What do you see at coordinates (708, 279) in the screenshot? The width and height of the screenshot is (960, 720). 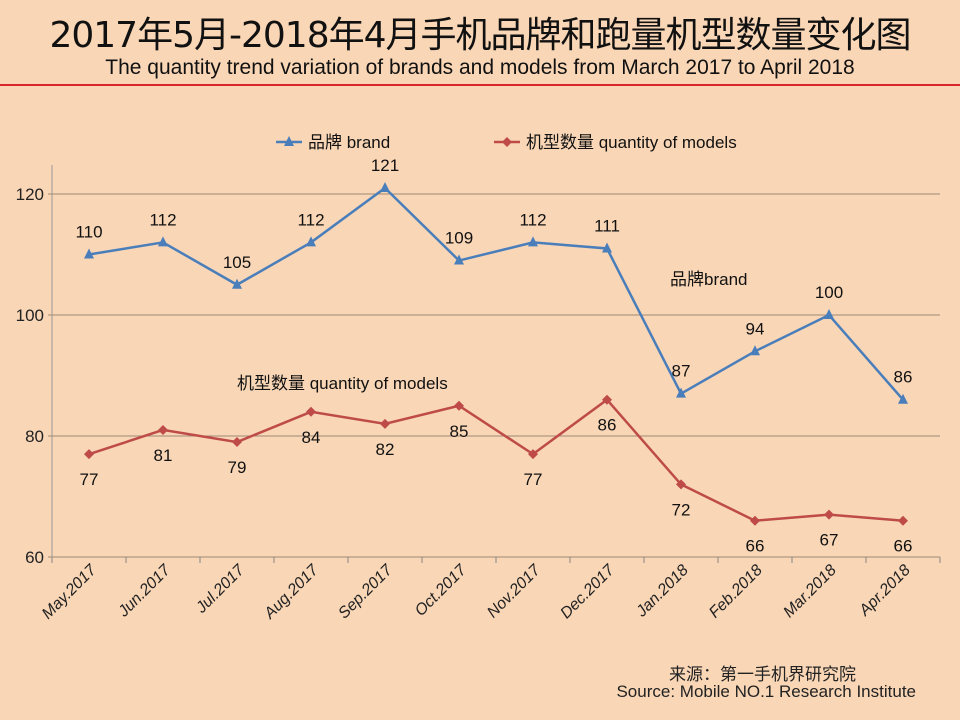 I see `annotation-brand: 品牌brand` at bounding box center [708, 279].